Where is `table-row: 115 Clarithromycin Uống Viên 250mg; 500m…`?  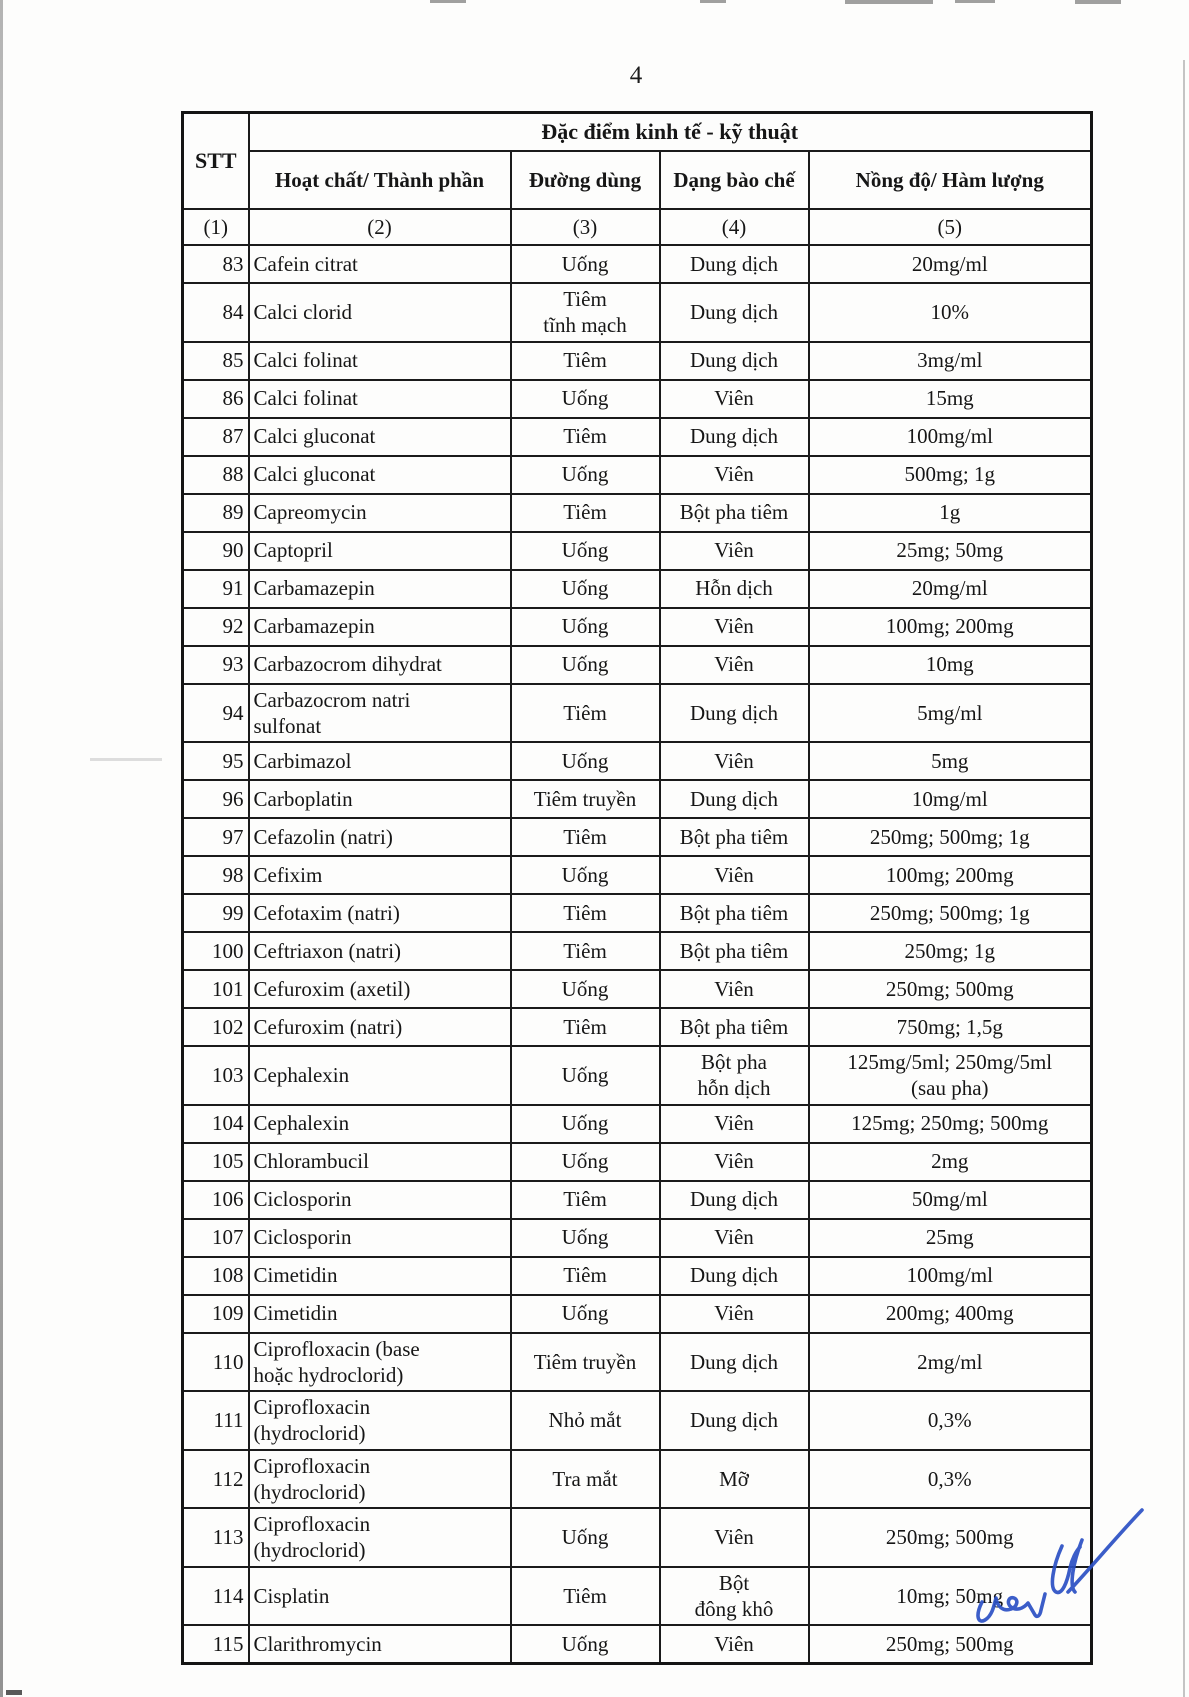 table-row: 115 Clarithromycin Uống Viên 250mg; 500m… is located at coordinates (637, 1644).